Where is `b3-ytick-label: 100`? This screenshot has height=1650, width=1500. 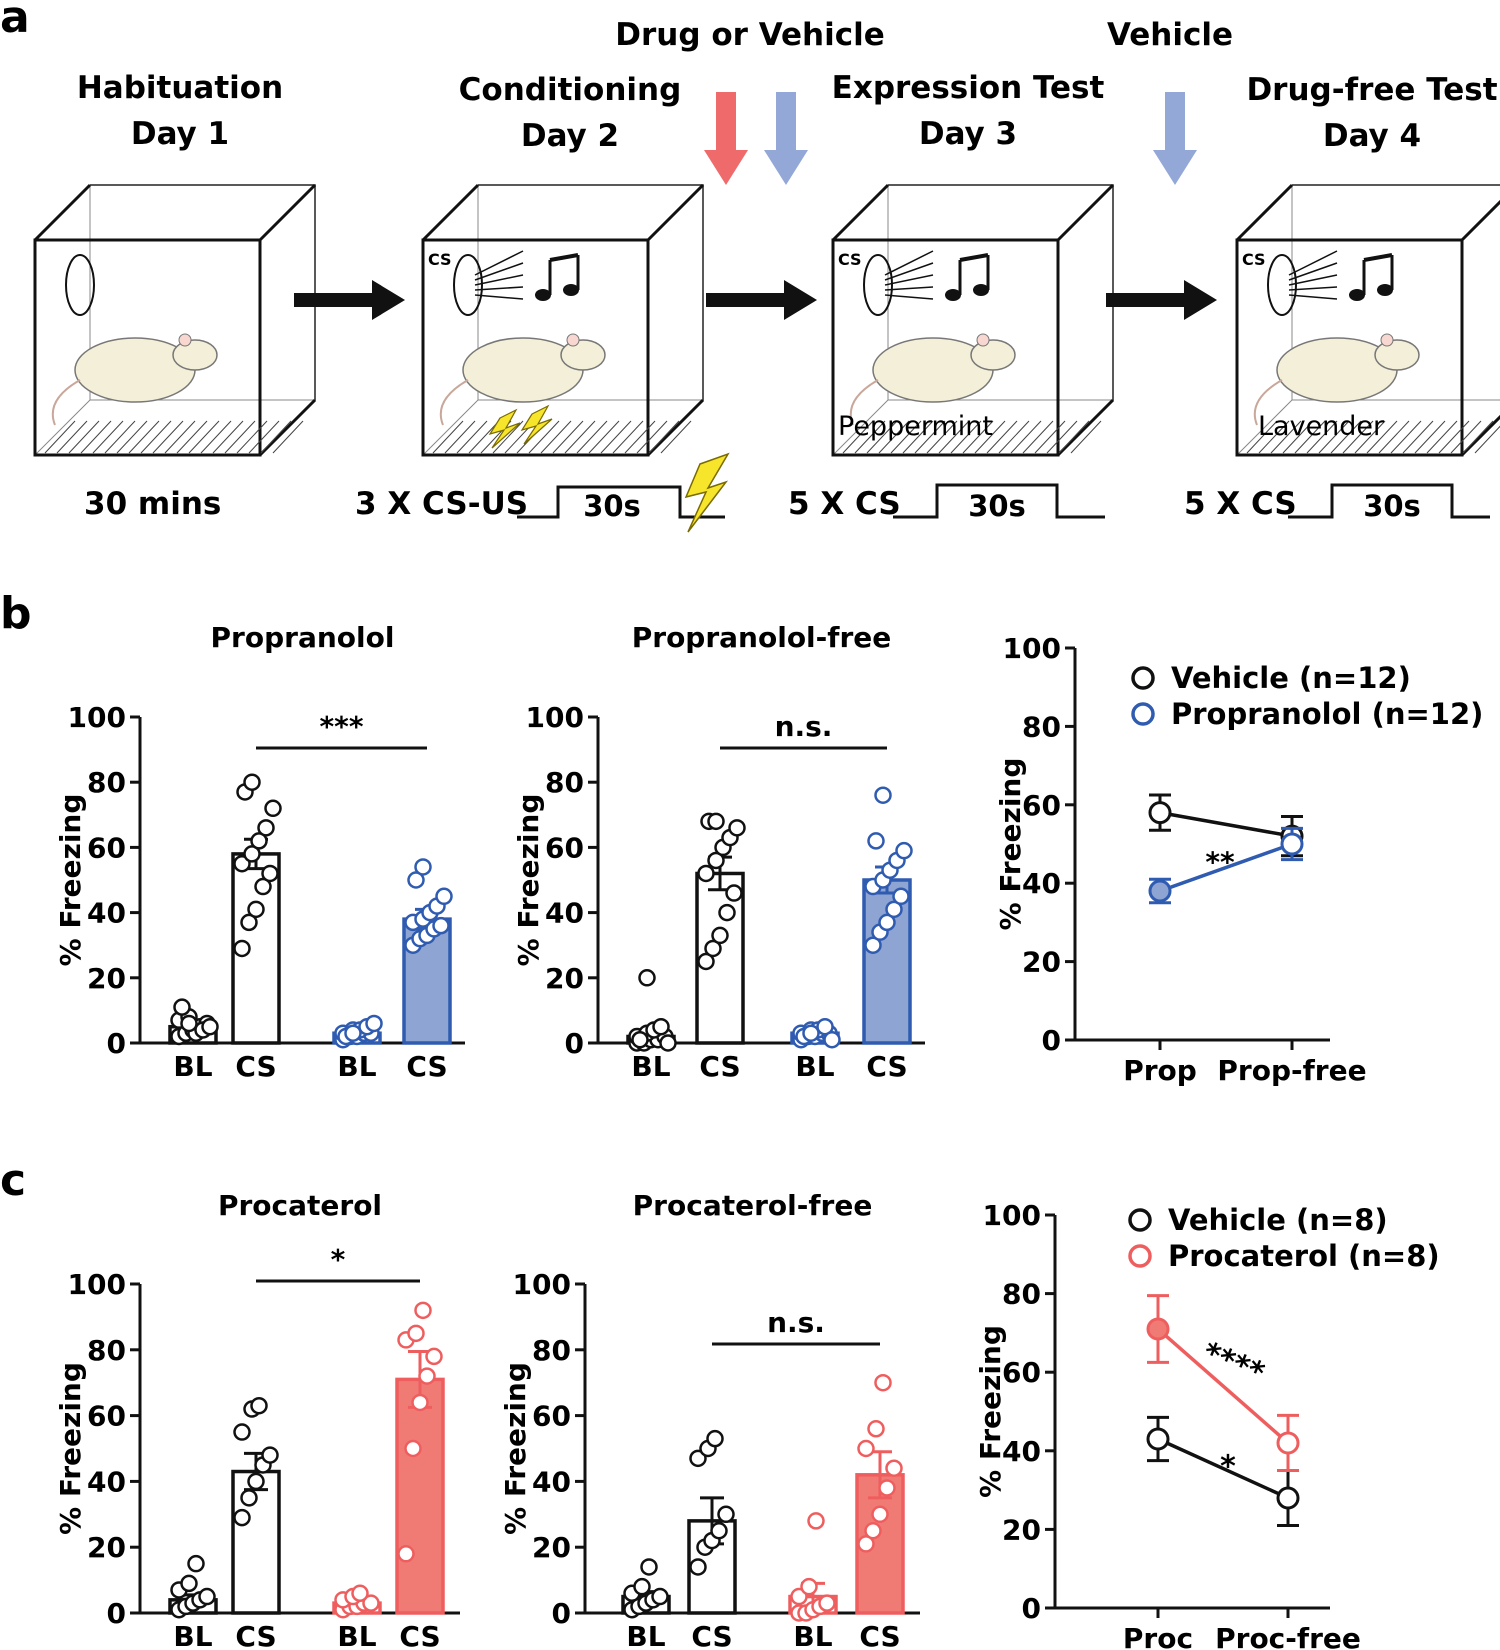 b3-ytick-label: 100 is located at coordinates (1032, 648).